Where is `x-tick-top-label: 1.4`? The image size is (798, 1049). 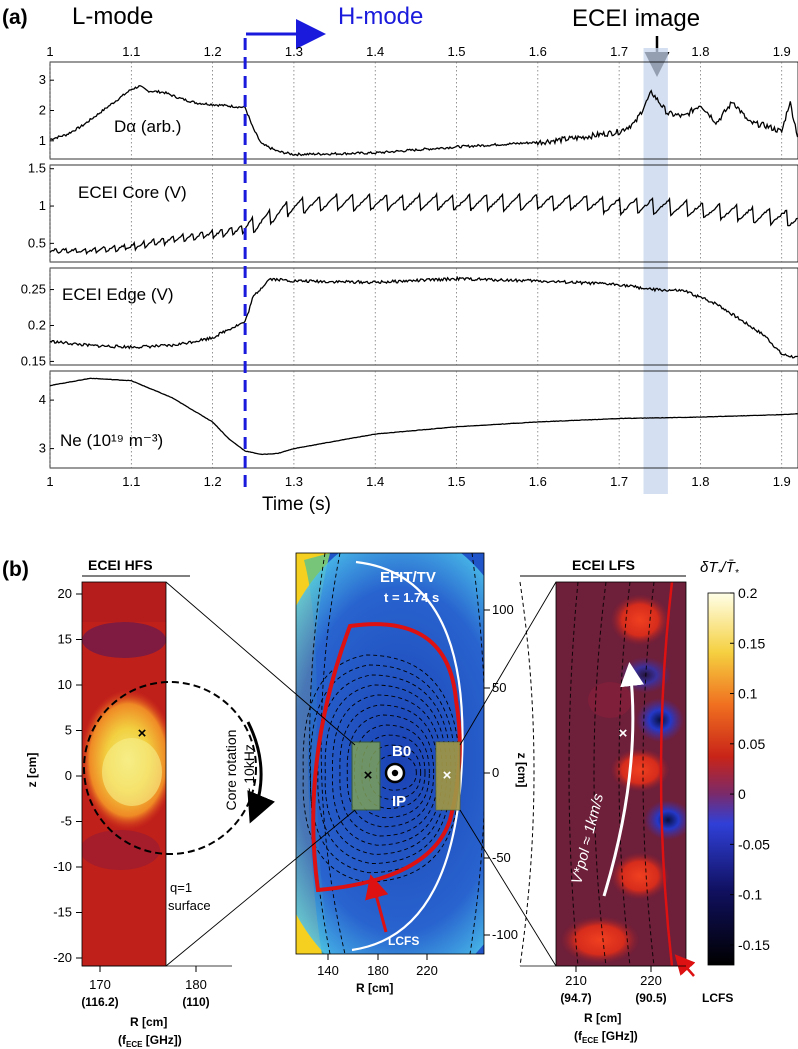 x-tick-top-label: 1.4 is located at coordinates (375, 51).